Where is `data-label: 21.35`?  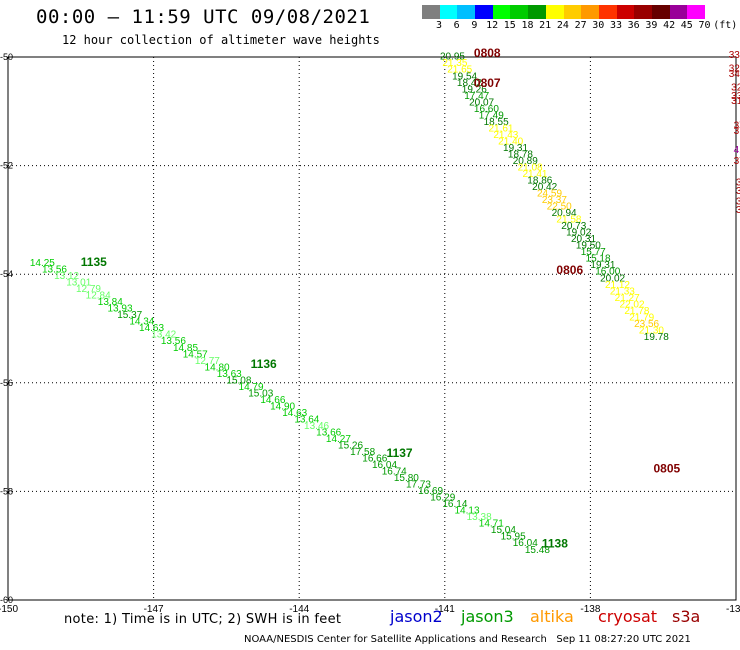 data-label: 21.35 is located at coordinates (454, 63).